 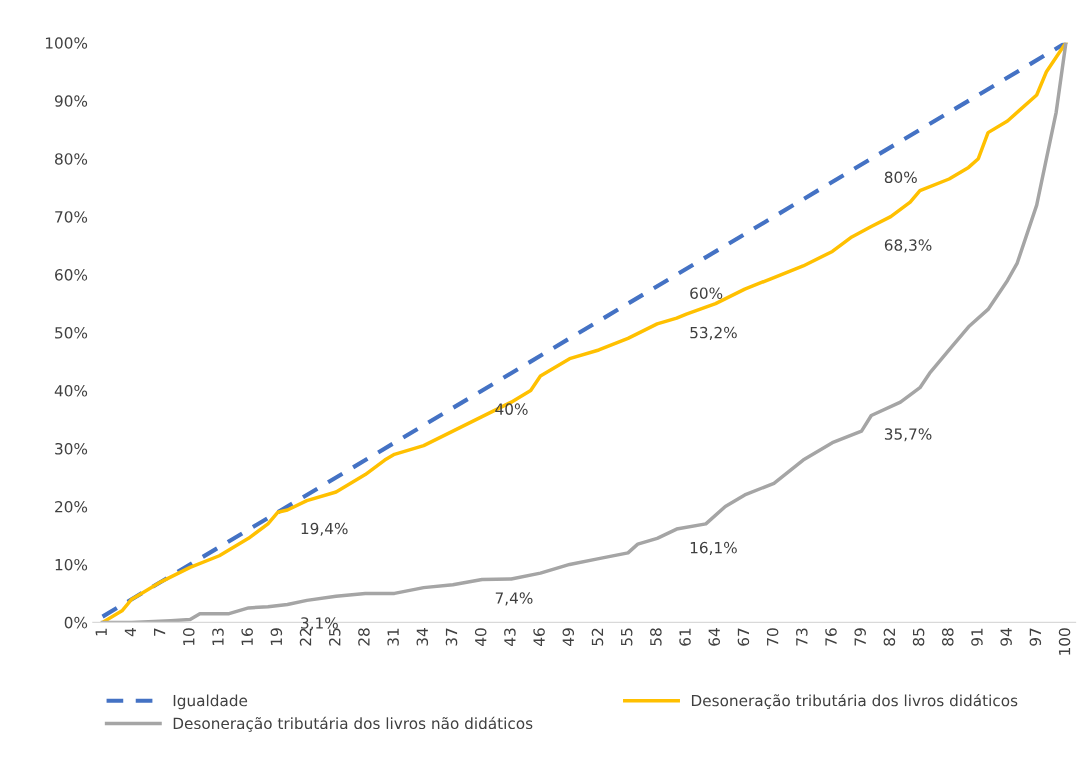 I want to click on x-tick-label: 43, so click(x=510, y=637).